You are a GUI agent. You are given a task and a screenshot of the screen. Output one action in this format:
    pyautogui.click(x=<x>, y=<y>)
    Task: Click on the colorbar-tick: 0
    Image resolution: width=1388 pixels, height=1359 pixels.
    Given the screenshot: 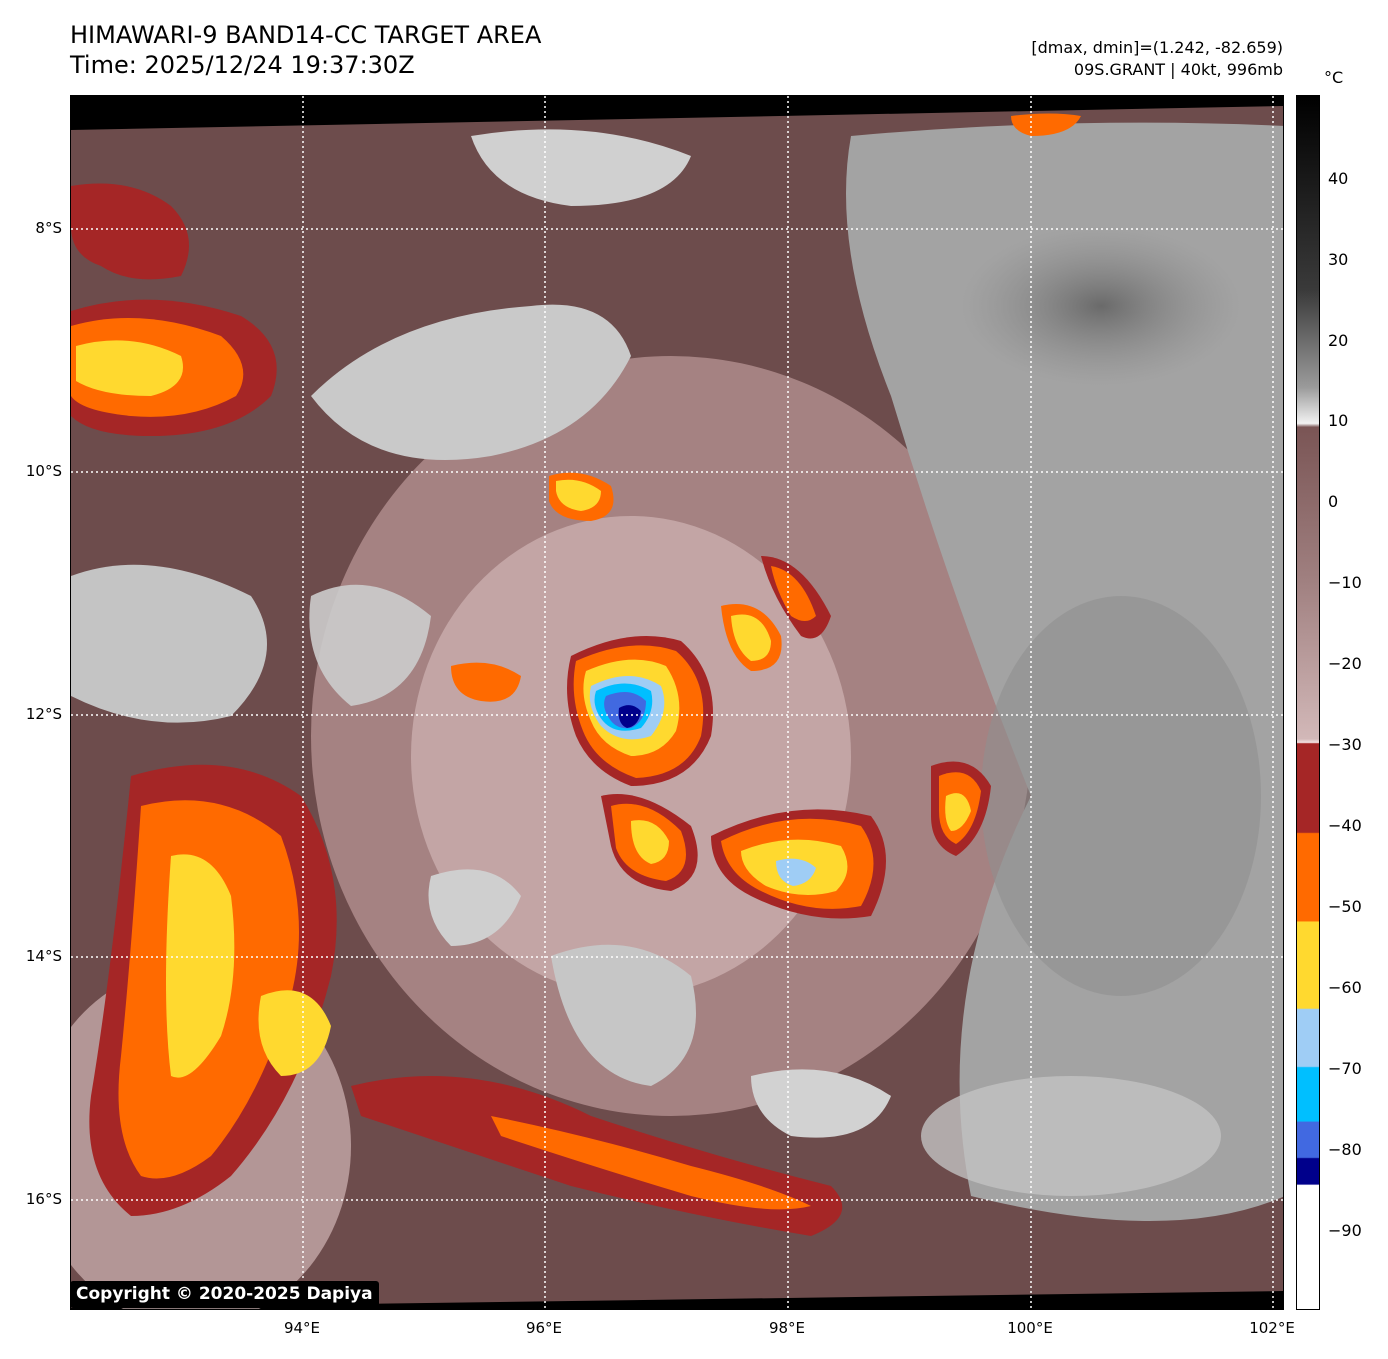 What is the action you would take?
    pyautogui.click(x=1333, y=501)
    